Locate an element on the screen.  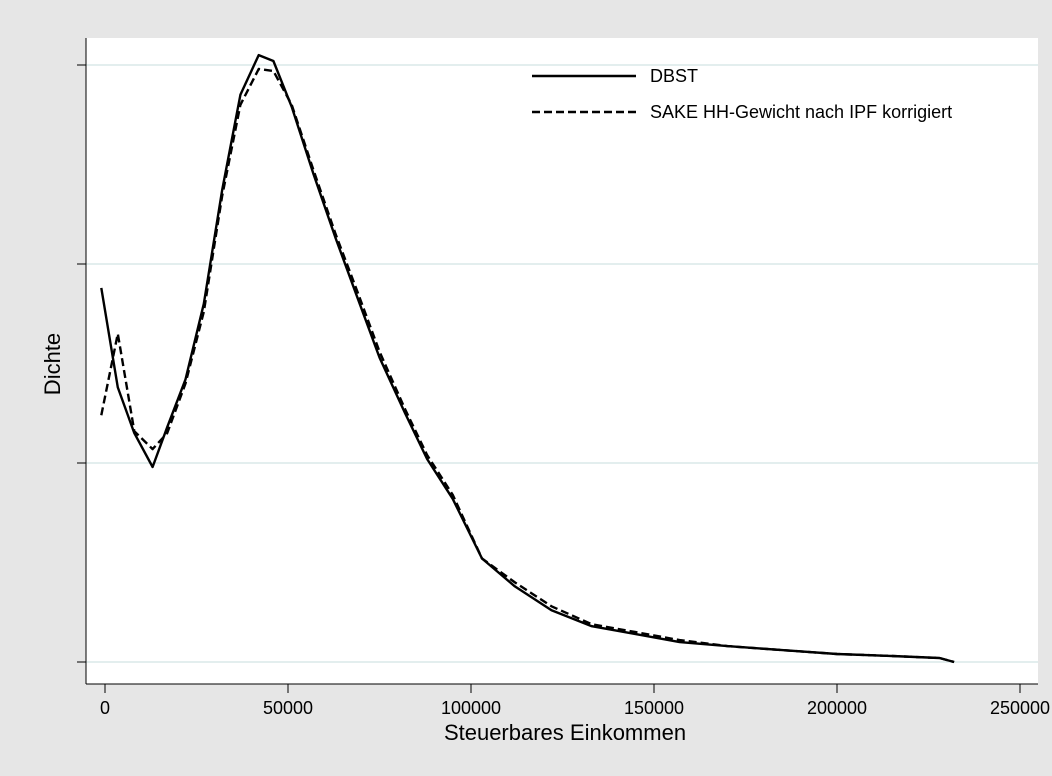
legend: DBST SAKE HH-Gewicht nach IPF korrigiert is located at coordinates (742, 94).